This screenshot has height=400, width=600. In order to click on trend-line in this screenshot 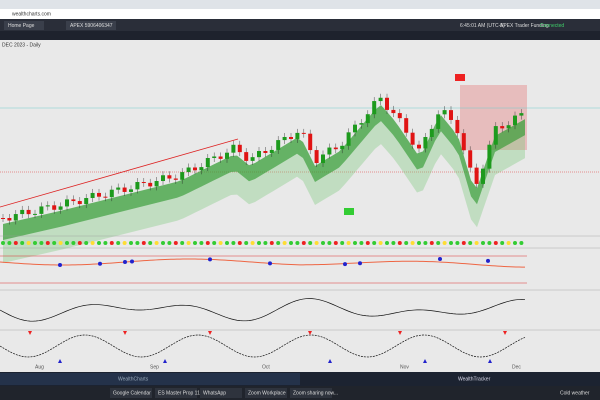, I will do `click(119, 173)`.